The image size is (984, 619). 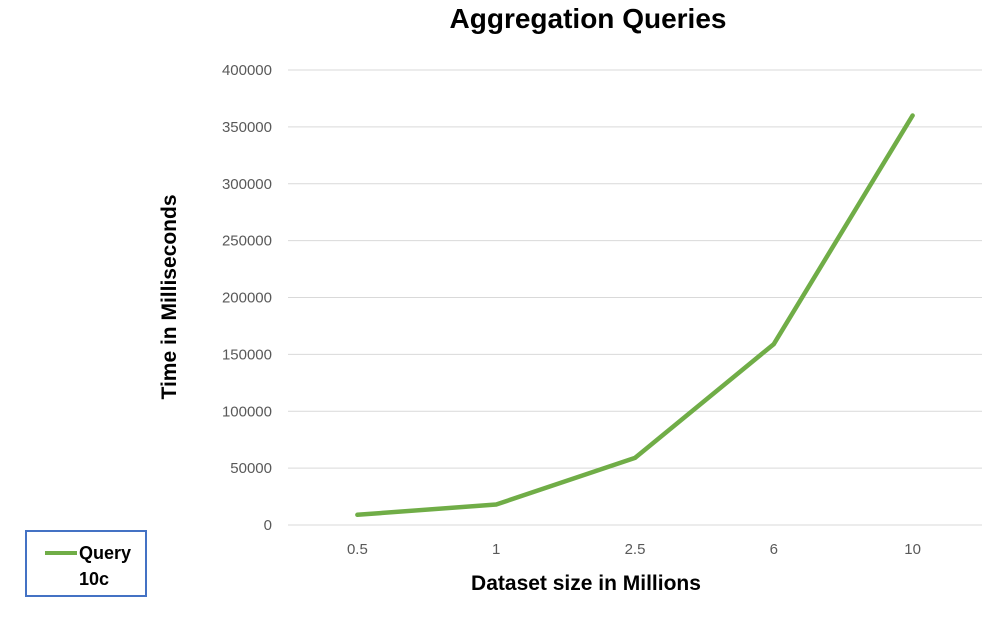 What do you see at coordinates (169, 297) in the screenshot?
I see `y-axis-label: Time in Milliseconds` at bounding box center [169, 297].